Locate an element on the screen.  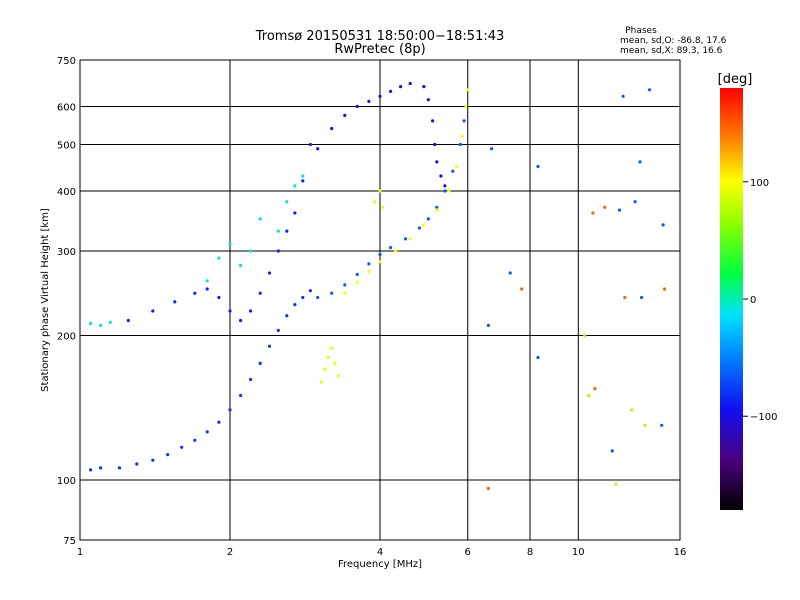
y-tick-label: 200 is located at coordinates (66, 337).